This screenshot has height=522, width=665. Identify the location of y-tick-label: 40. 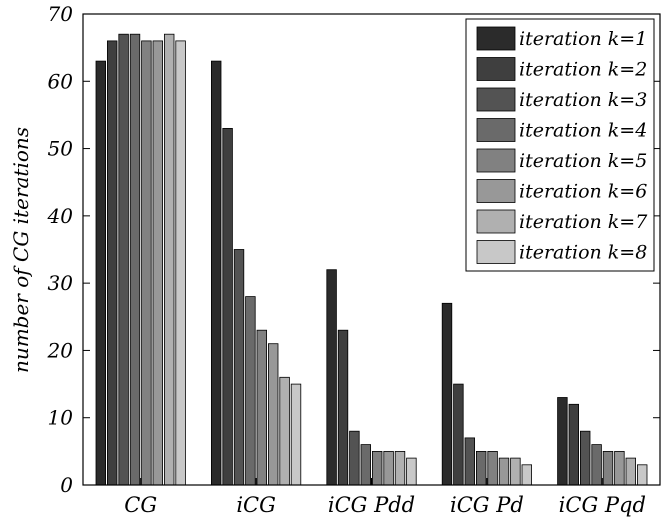
(60, 216).